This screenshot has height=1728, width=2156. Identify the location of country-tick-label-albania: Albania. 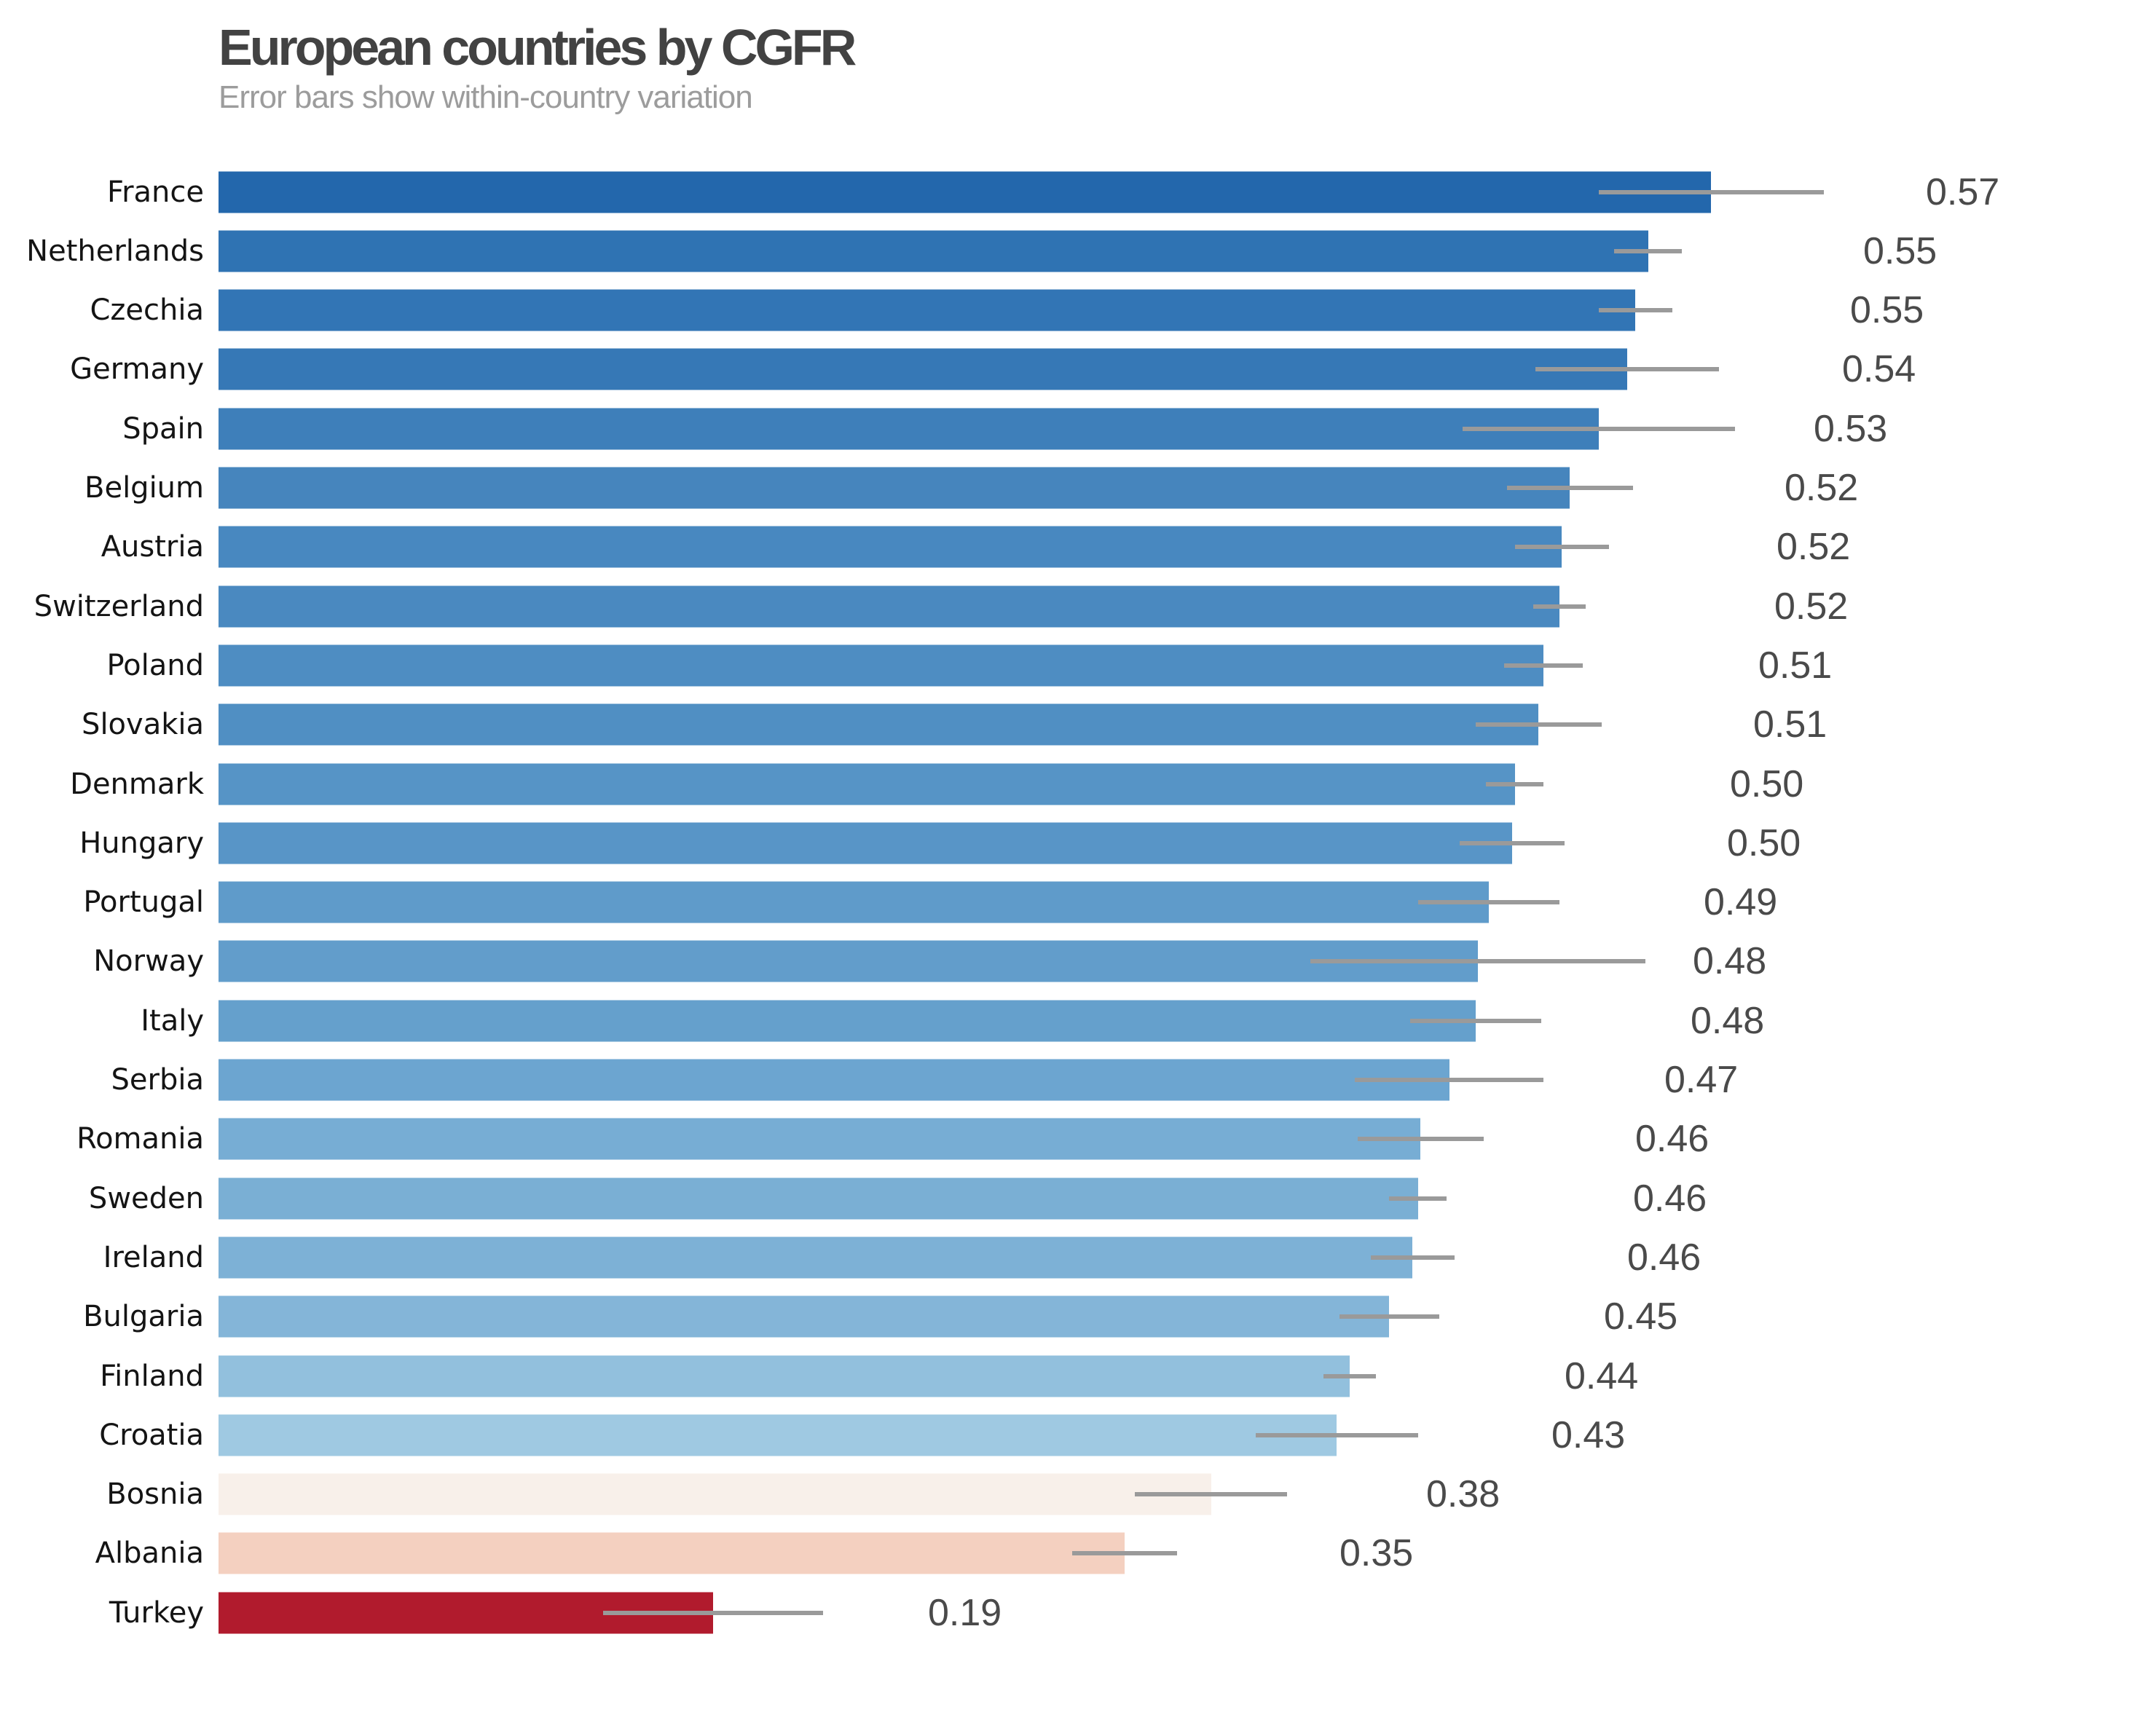
(149, 1553).